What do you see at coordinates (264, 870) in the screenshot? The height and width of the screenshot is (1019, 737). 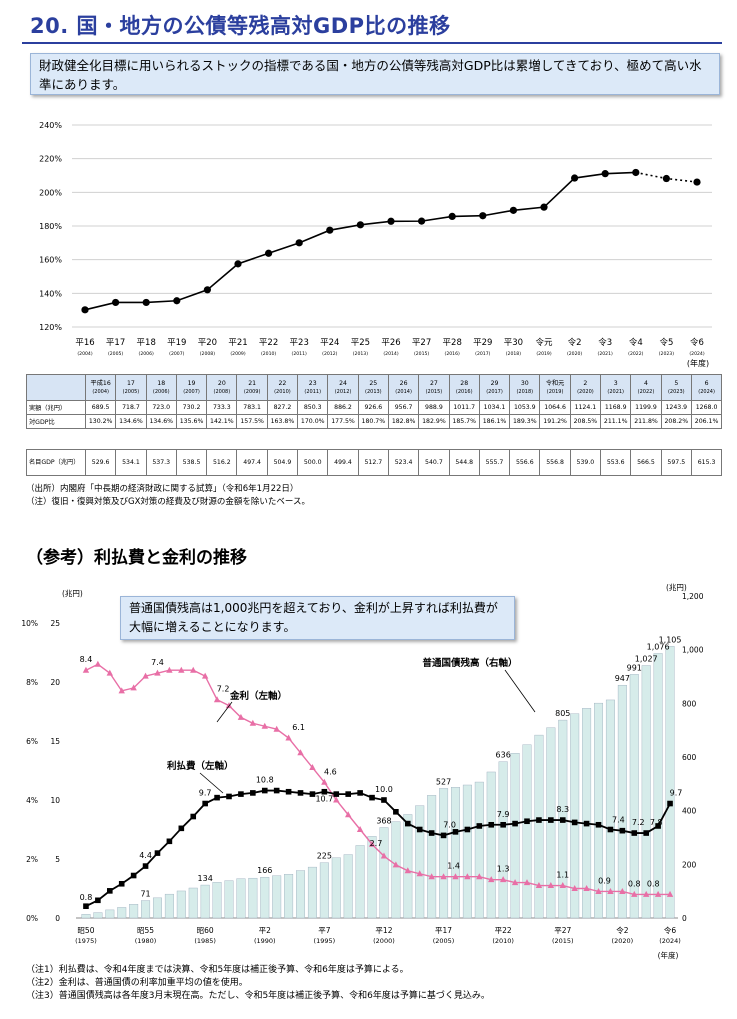 I see `bar-data-label: 166` at bounding box center [264, 870].